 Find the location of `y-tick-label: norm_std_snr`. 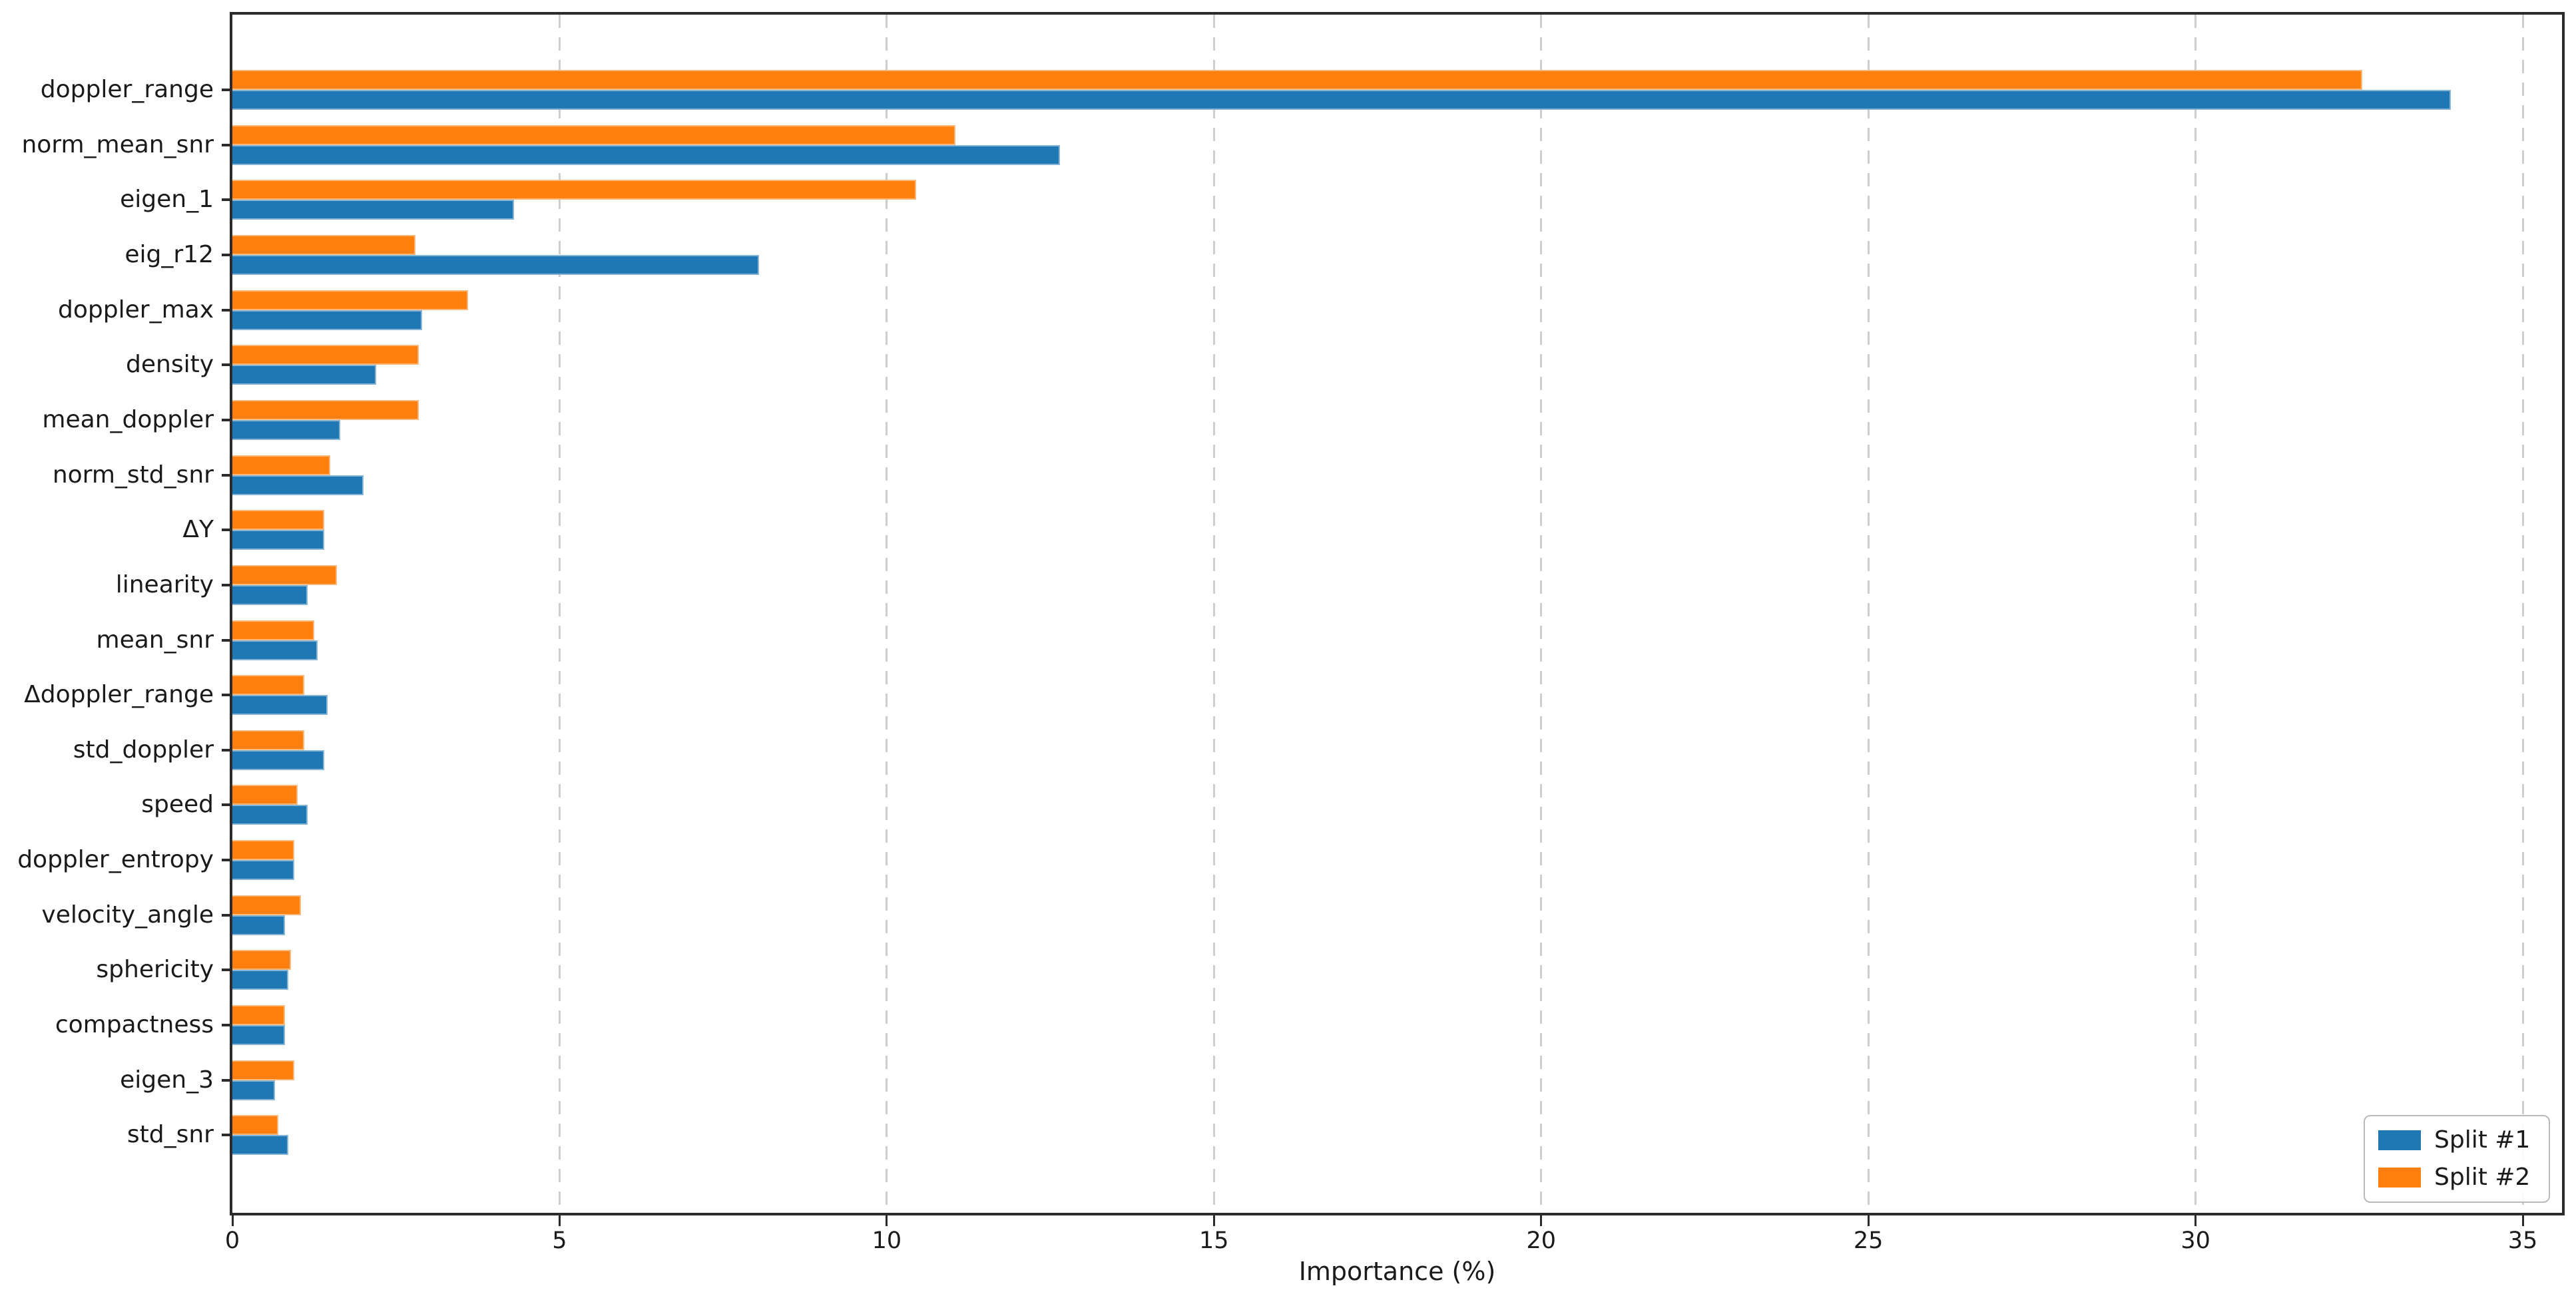

y-tick-label: norm_std_snr is located at coordinates (133, 475).